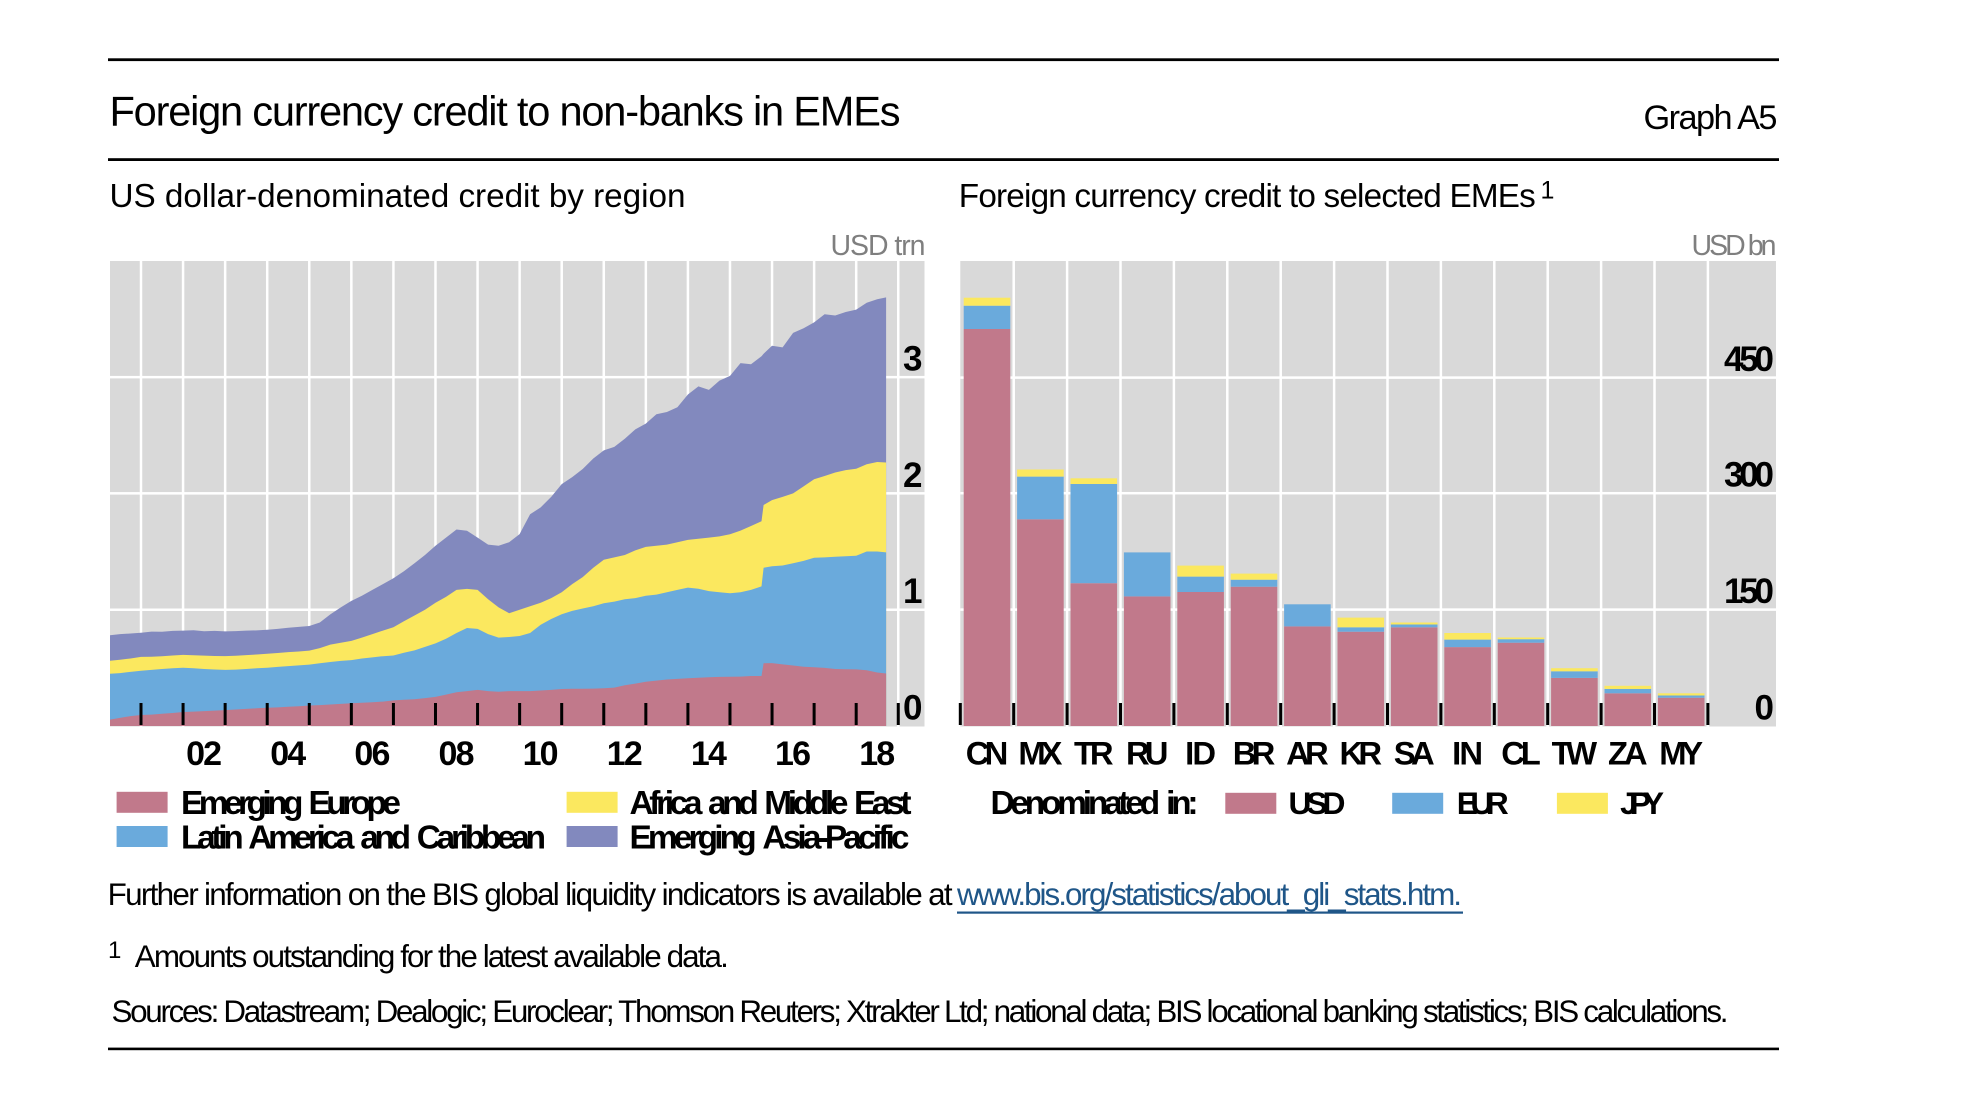  Describe the element at coordinates (1361, 752) in the screenshot. I see `svg-text: KR` at that location.